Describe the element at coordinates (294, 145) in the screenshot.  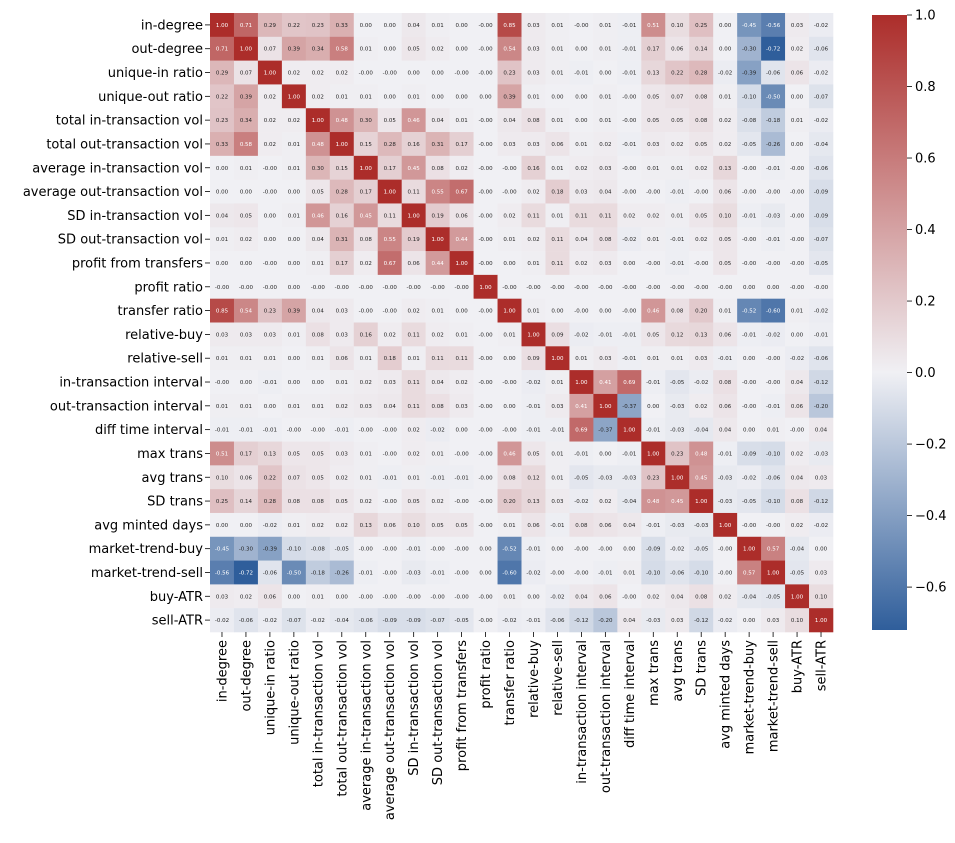
I see `cell-value-label: 0.01` at that location.